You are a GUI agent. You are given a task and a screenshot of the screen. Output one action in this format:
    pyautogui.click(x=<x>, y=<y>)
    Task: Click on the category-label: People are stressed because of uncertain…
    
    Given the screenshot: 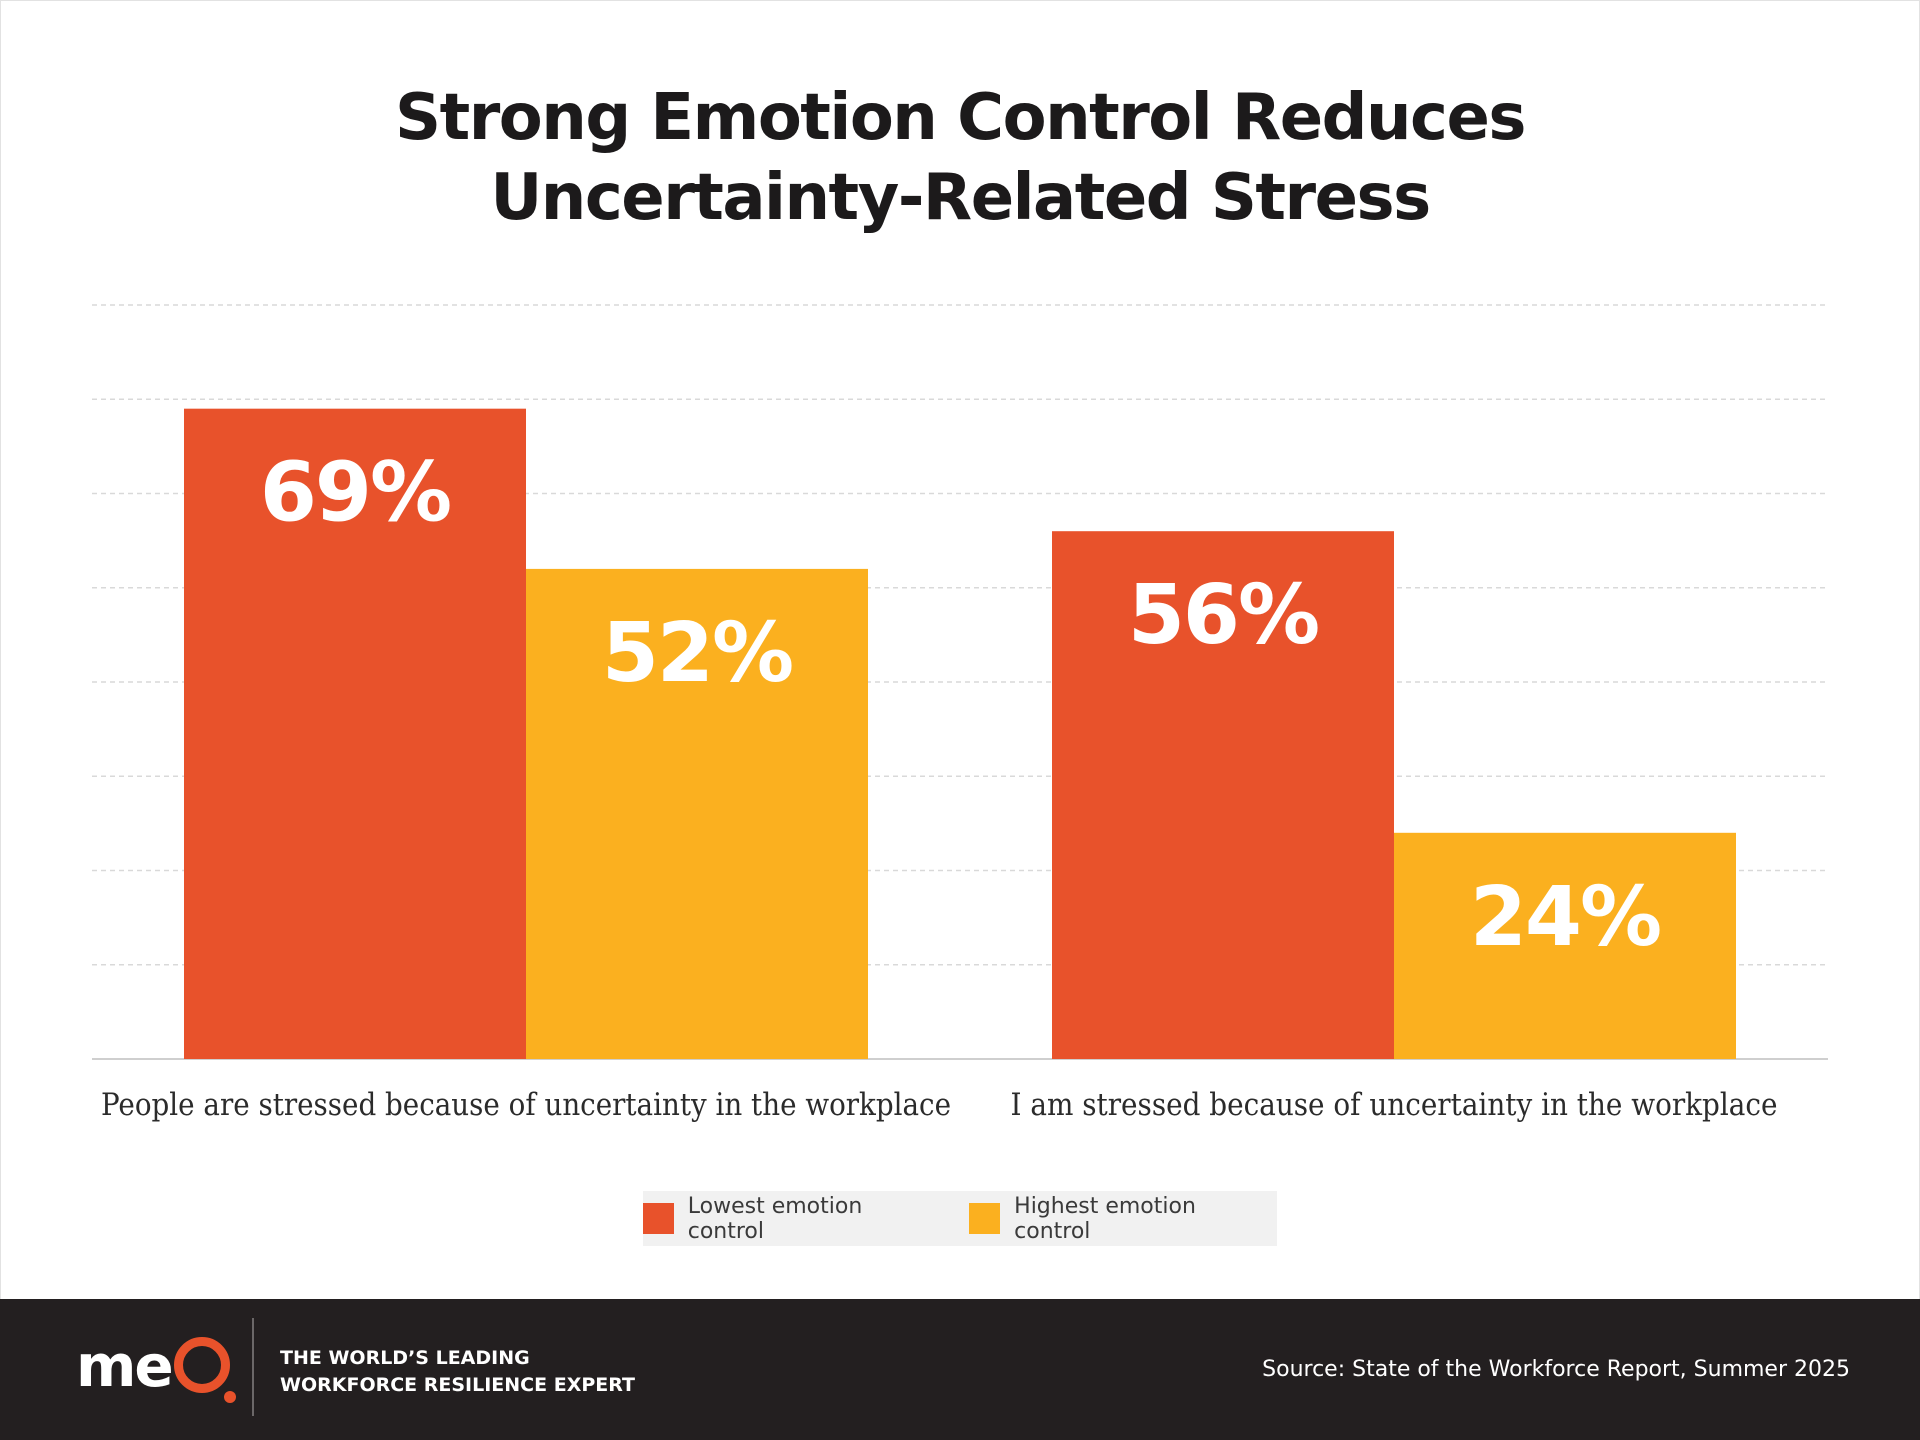 What is the action you would take?
    pyautogui.click(x=526, y=1105)
    